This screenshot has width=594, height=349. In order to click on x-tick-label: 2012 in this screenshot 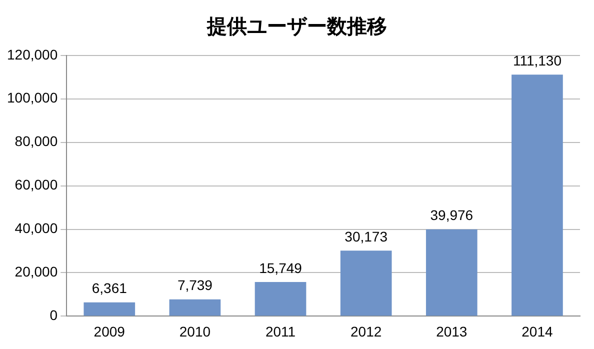, I will do `click(366, 331)`.